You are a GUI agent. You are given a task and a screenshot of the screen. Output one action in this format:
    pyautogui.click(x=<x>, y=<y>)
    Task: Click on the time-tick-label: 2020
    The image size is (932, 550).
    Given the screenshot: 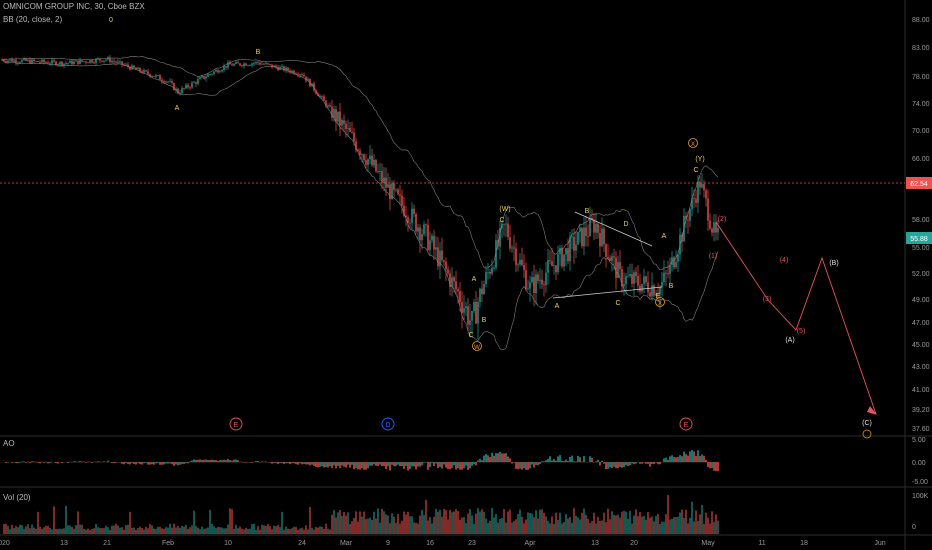 What is the action you would take?
    pyautogui.click(x=5, y=543)
    